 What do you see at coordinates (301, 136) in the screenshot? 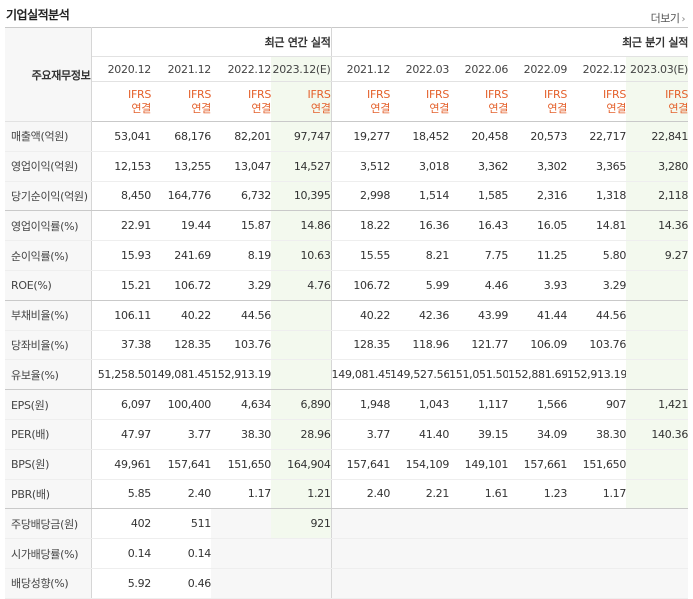
I see `table-cell: 97,747` at bounding box center [301, 136].